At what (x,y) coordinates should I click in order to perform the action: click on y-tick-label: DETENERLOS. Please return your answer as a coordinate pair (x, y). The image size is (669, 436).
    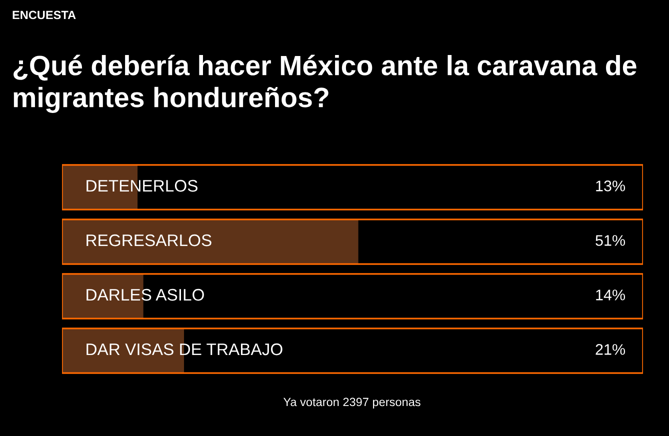
    Looking at the image, I should click on (142, 186).